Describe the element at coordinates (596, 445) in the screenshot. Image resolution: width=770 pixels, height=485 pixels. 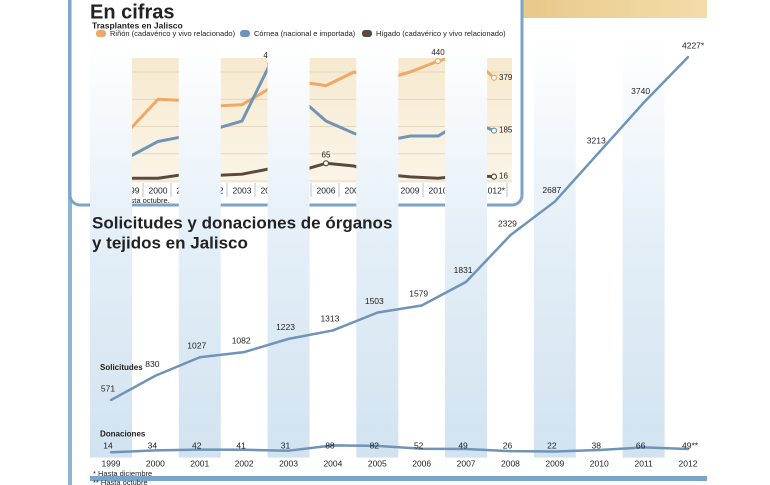
I see `data-label: 38` at that location.